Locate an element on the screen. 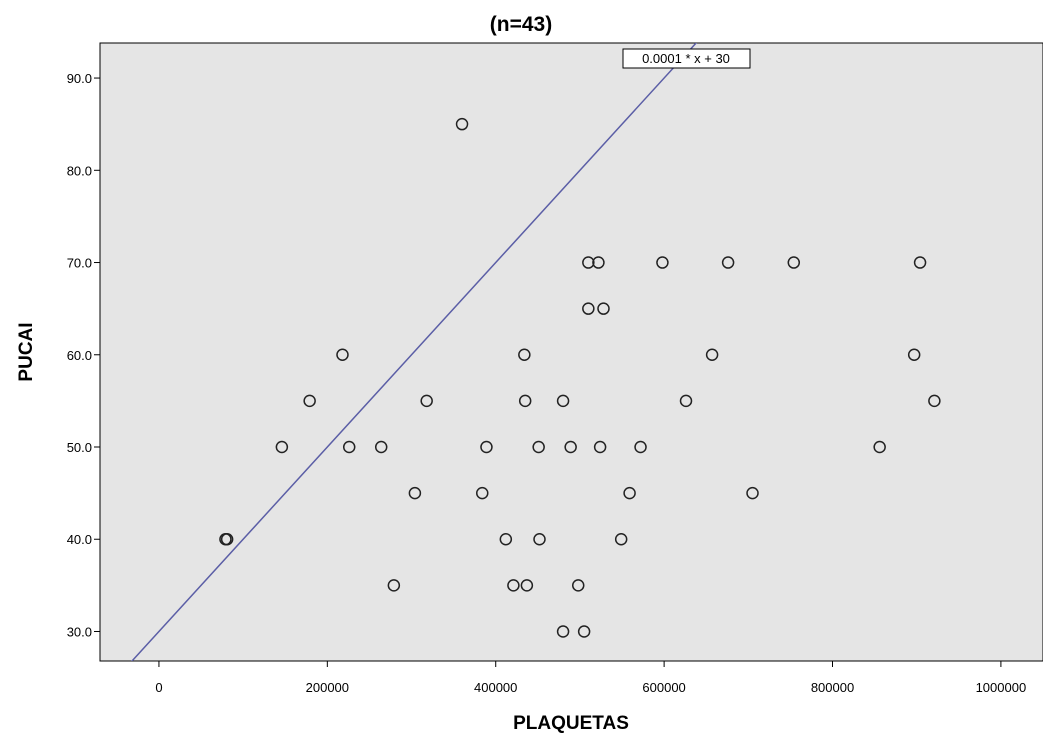  chart-title: (n=43) is located at coordinates (521, 24).